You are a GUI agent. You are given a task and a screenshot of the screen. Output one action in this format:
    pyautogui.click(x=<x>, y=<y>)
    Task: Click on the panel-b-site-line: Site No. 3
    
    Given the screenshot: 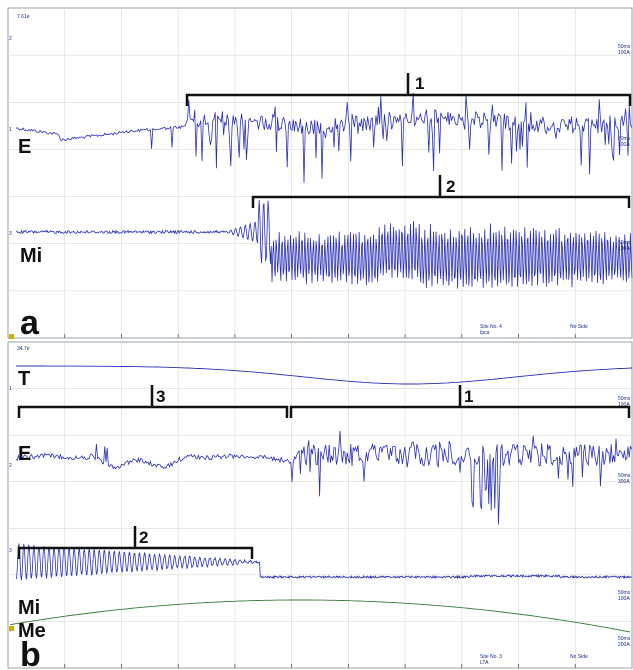 What is the action you would take?
    pyautogui.click(x=491, y=657)
    